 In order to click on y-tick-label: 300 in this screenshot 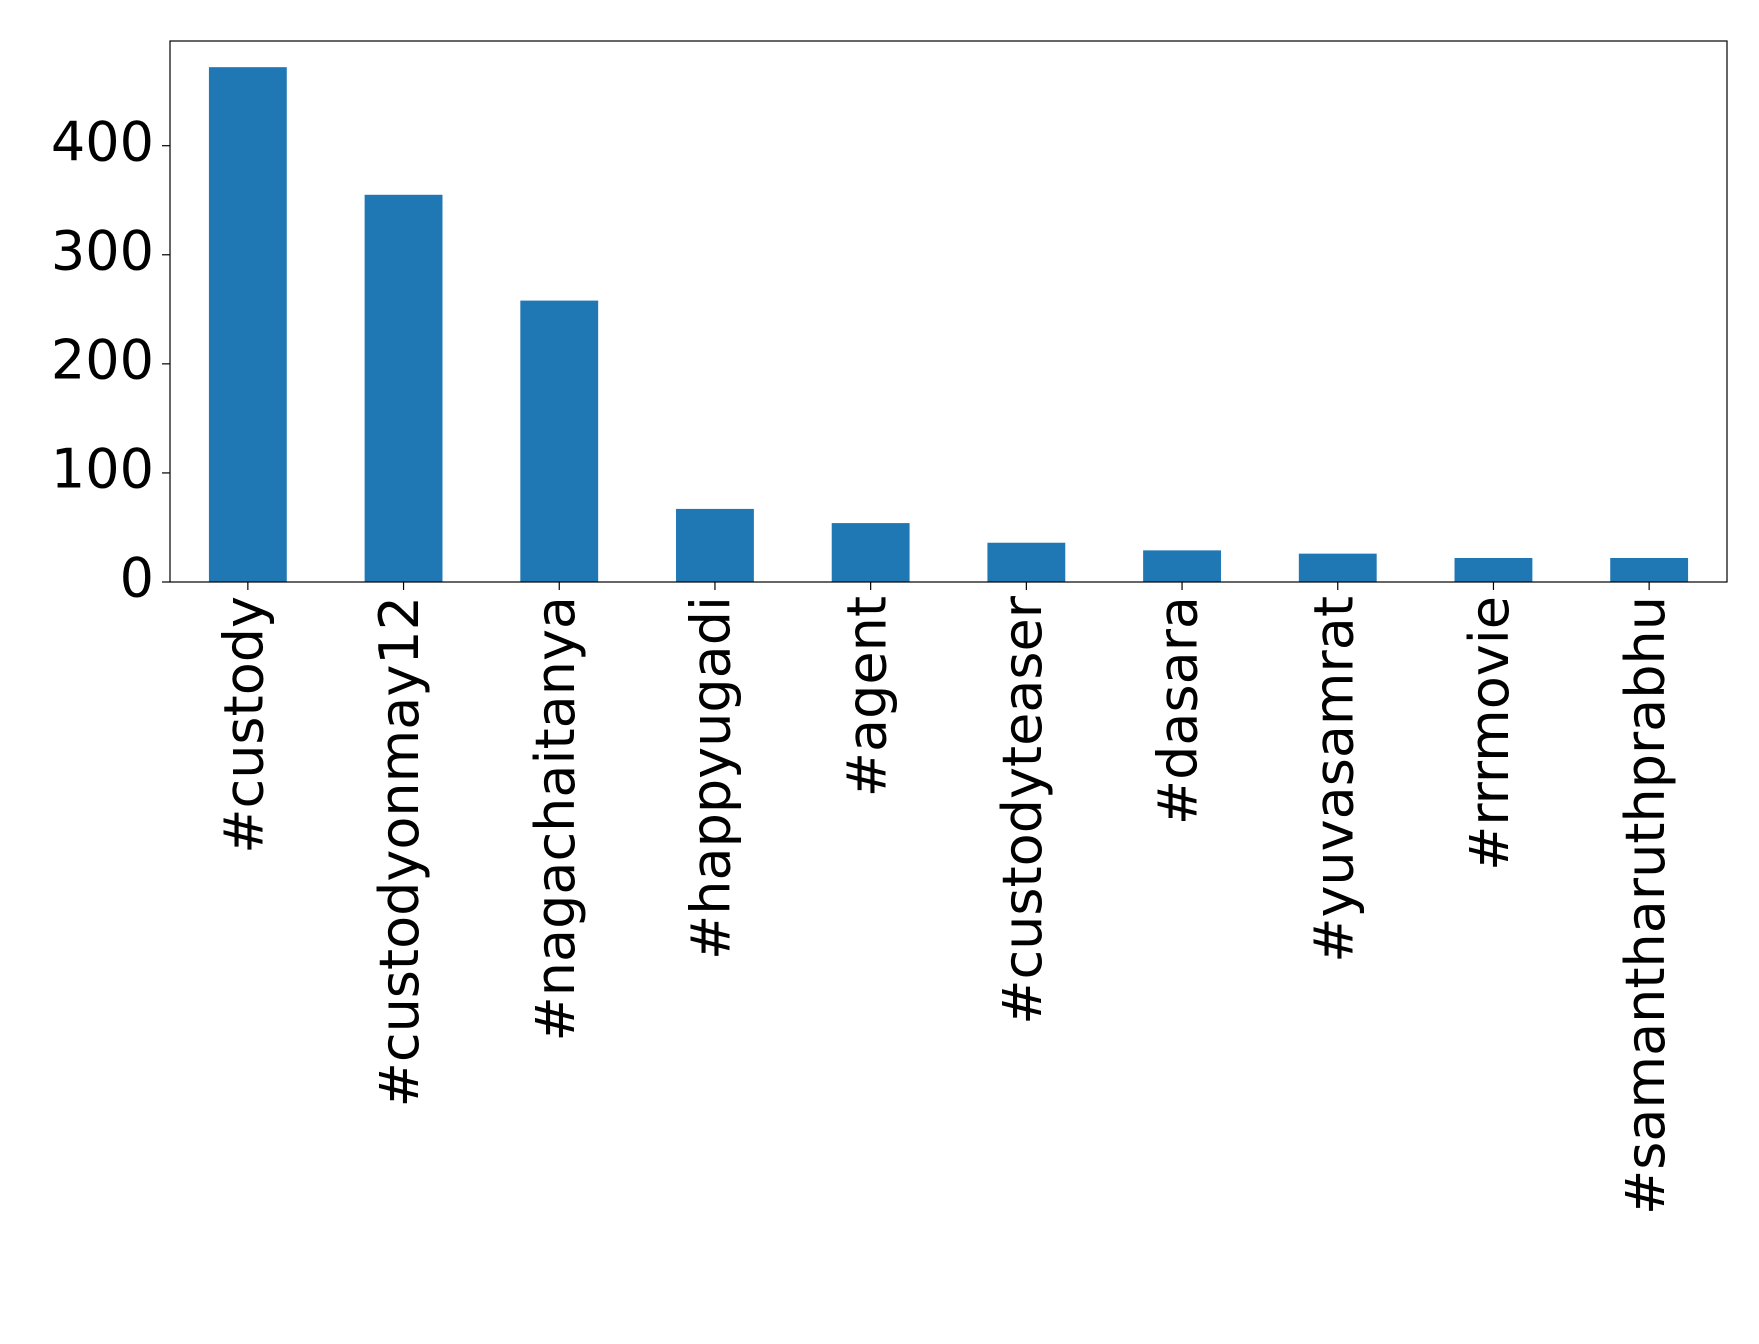, I will do `click(102, 250)`.